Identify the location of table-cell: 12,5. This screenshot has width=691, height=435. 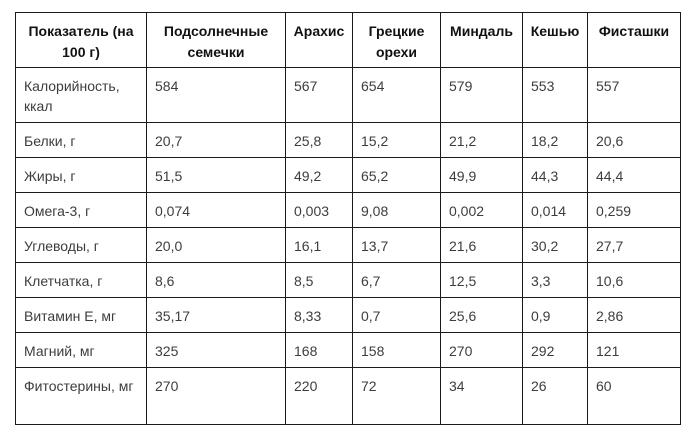
(481, 280).